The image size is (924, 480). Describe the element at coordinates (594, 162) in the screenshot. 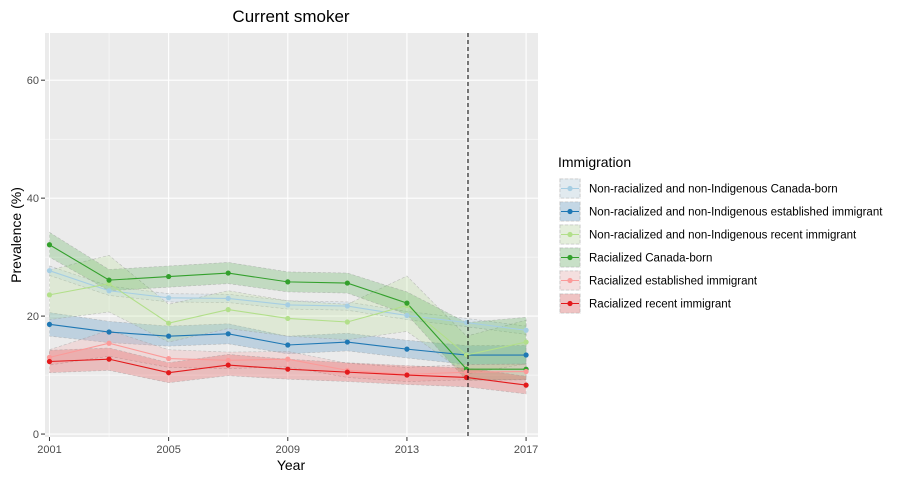

I see `legend-title: Immigration` at that location.